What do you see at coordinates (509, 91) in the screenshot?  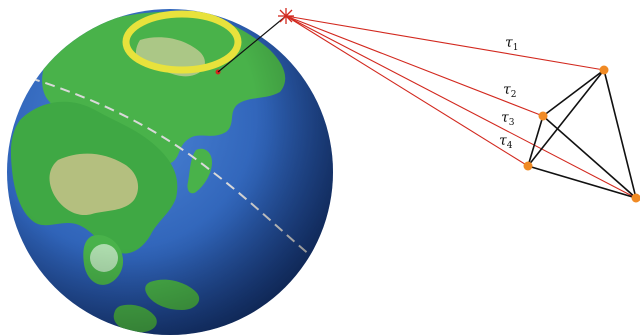 I see `delay-label-2: τ2` at bounding box center [509, 91].